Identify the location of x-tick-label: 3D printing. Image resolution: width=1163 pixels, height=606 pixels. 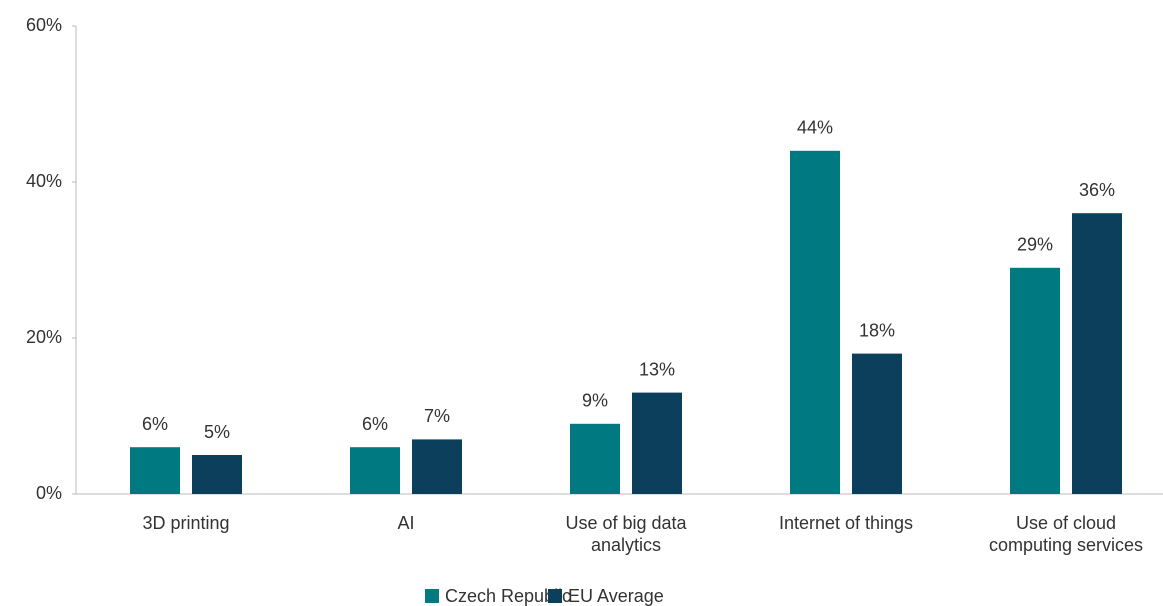
(186, 523).